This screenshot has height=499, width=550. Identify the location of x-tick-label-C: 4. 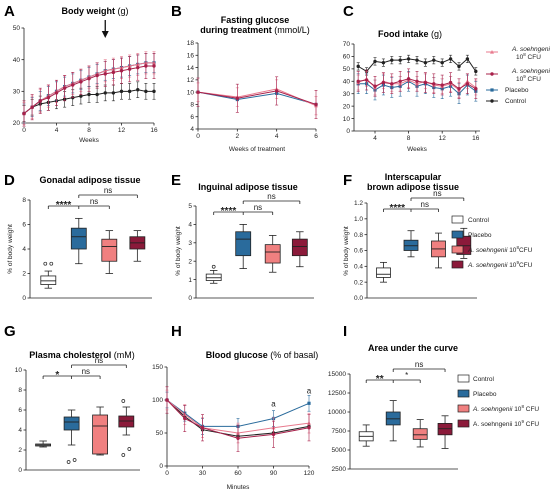
(375, 138).